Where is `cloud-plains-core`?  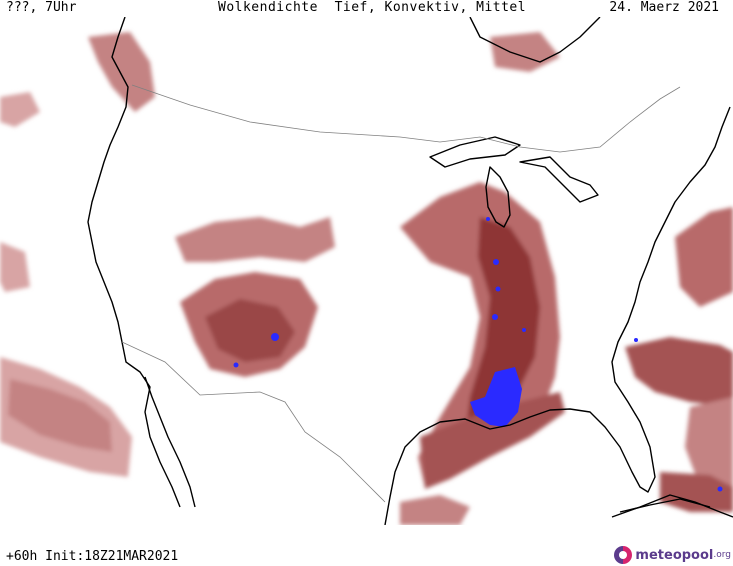
cloud-plains-core is located at coordinates (502, 327).